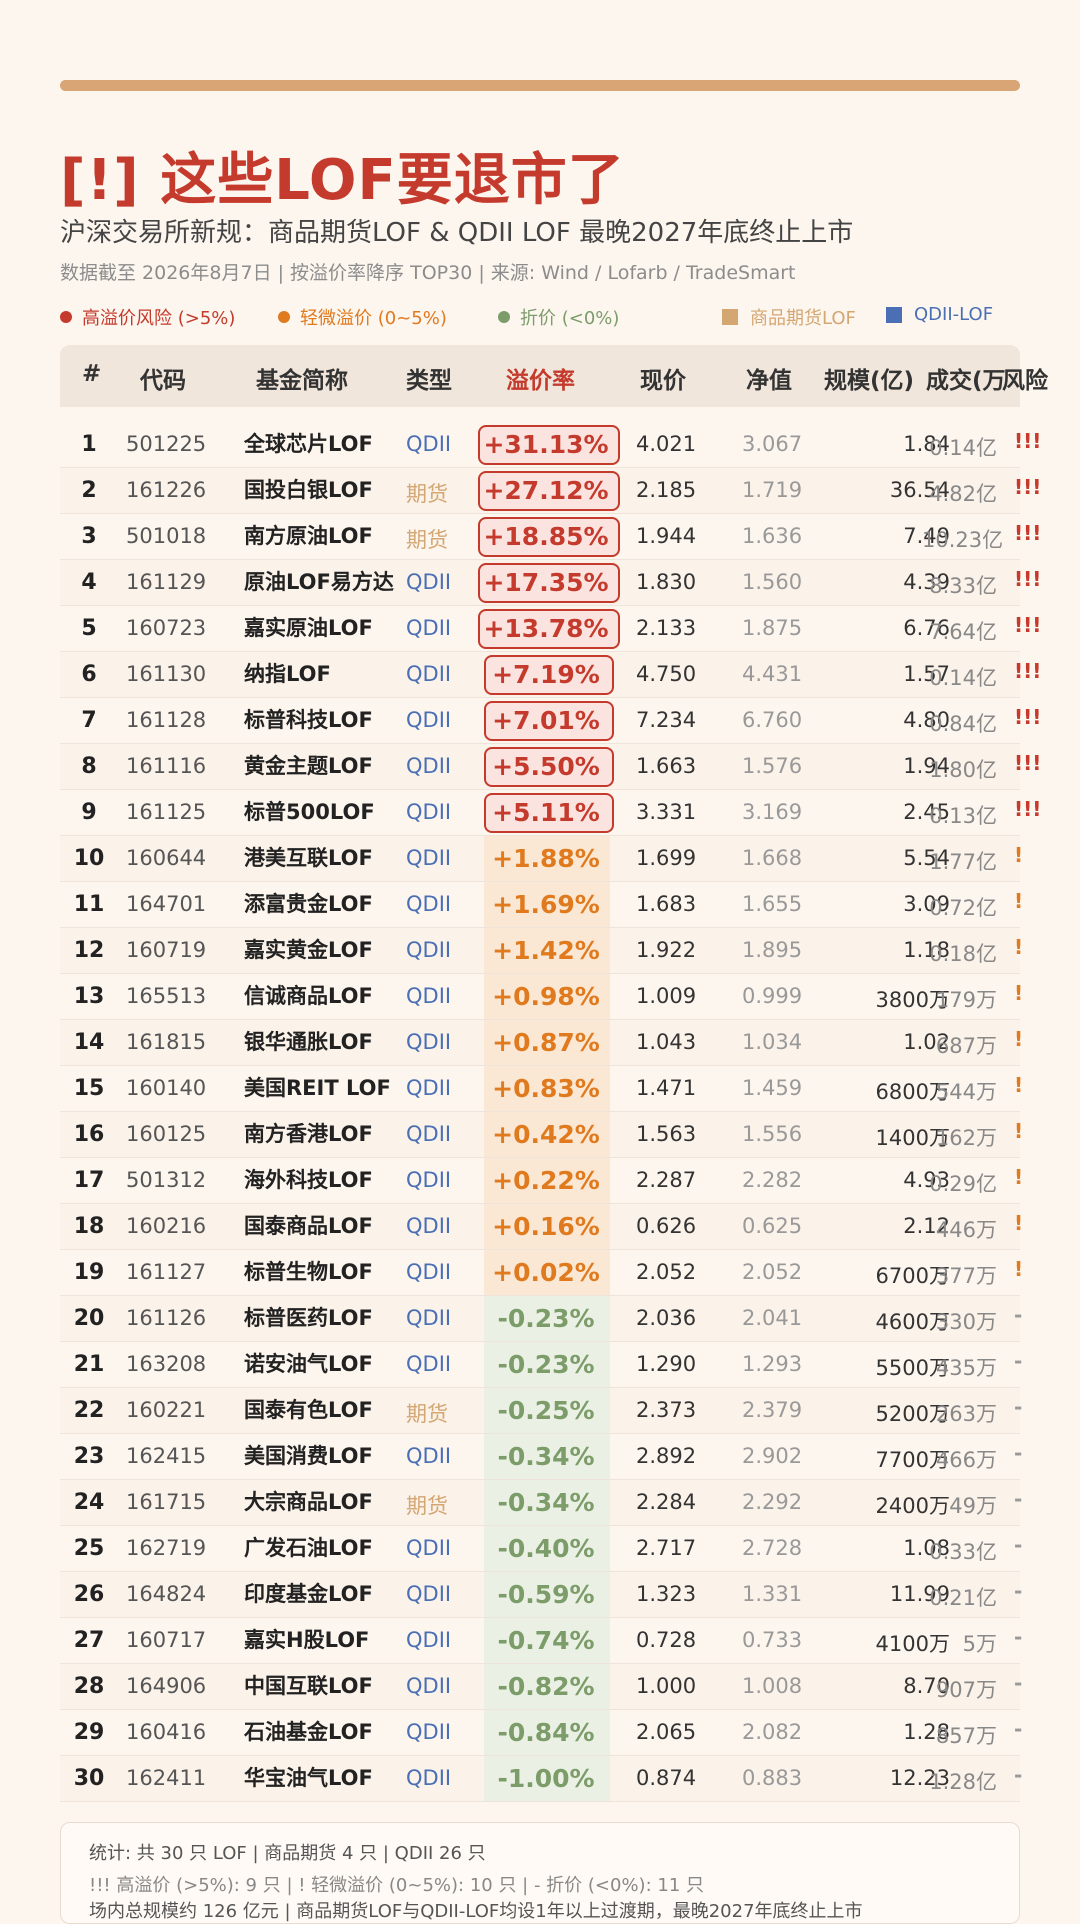  What do you see at coordinates (89, 536) in the screenshot?
I see `row-number: 3` at bounding box center [89, 536].